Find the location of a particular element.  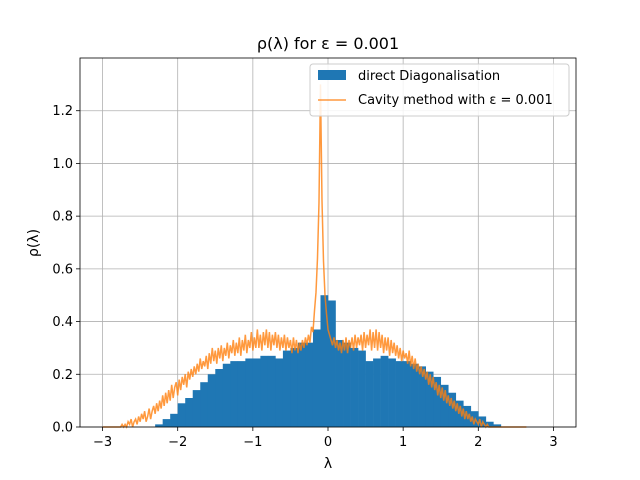

x-tick-label-2: −1 is located at coordinates (252, 442).